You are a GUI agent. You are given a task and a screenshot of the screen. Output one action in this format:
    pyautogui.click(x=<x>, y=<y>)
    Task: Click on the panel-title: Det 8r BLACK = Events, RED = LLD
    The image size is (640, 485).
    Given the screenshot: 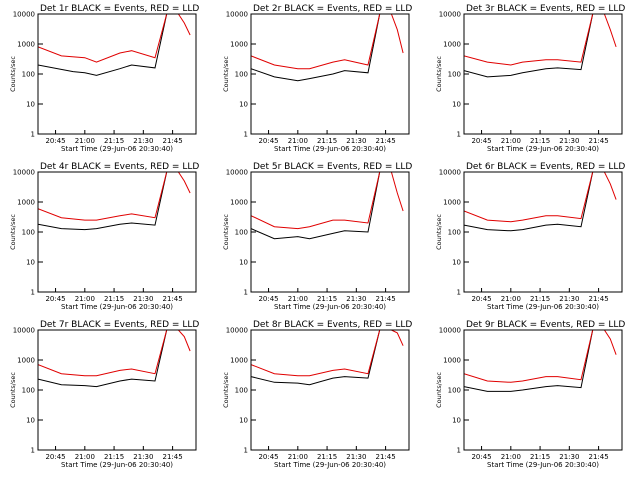 What is the action you would take?
    pyautogui.click(x=332, y=325)
    